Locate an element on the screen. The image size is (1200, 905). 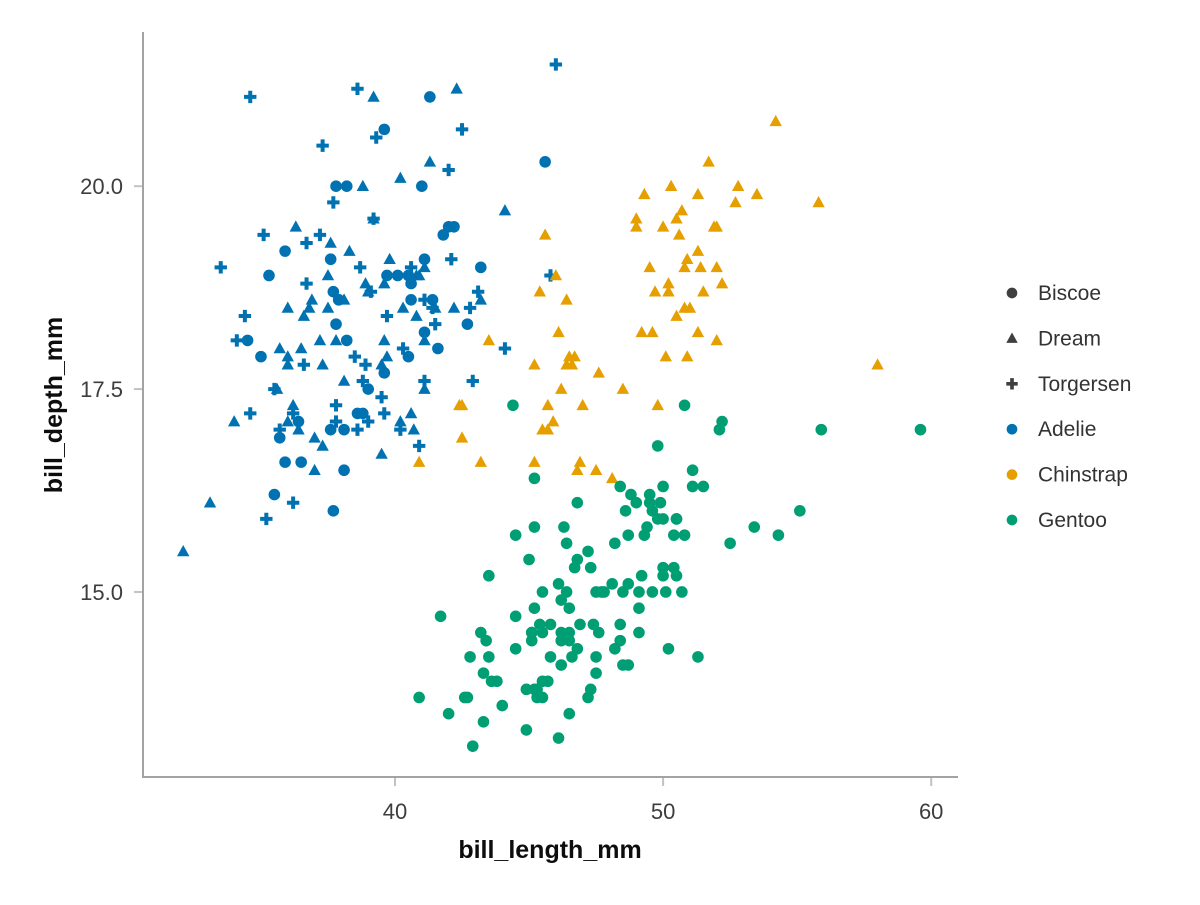
legend-label: Dream is located at coordinates (1069, 338).